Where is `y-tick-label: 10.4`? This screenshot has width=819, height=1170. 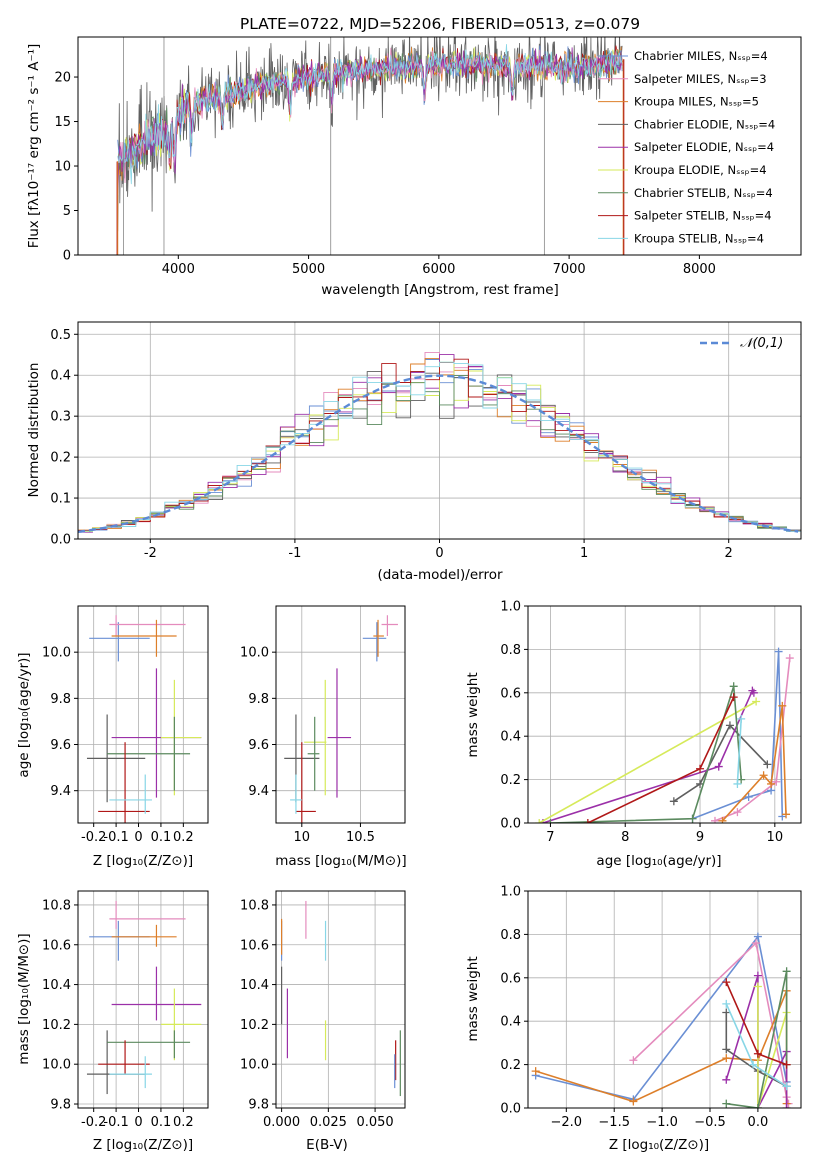
y-tick-label: 10.4 is located at coordinates (254, 985).